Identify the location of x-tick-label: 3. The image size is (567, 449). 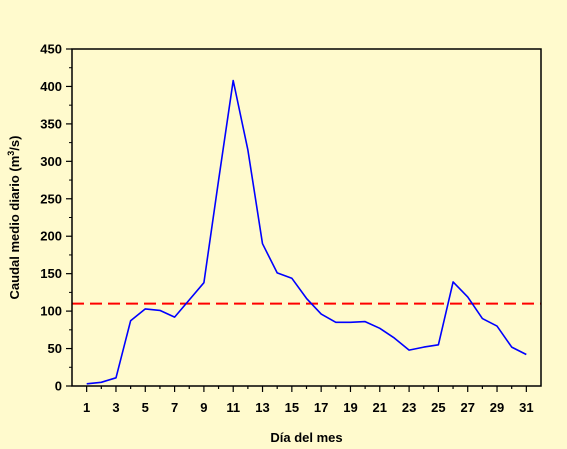
(115, 407).